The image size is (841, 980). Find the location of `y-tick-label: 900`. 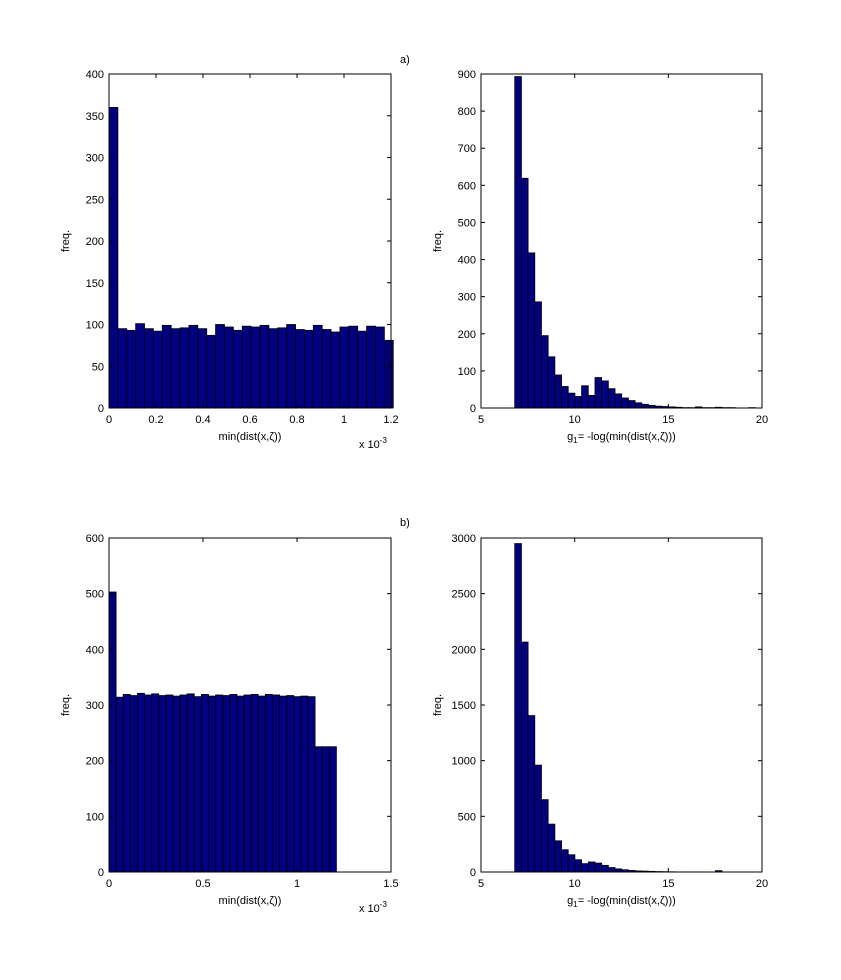

y-tick-label: 900 is located at coordinates (467, 75).